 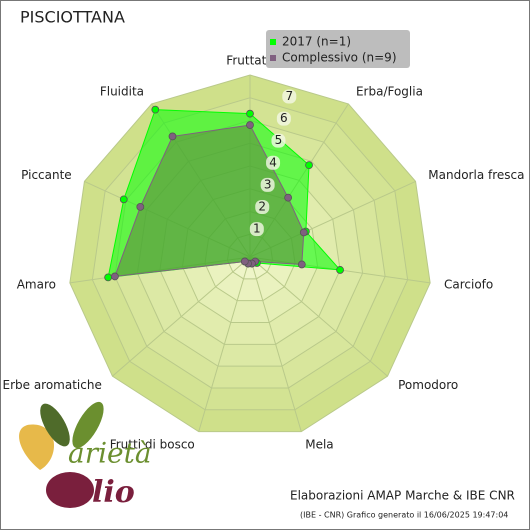 What do you see at coordinates (51, 385) in the screenshot?
I see `axis-label: Erbe aromatiche` at bounding box center [51, 385].